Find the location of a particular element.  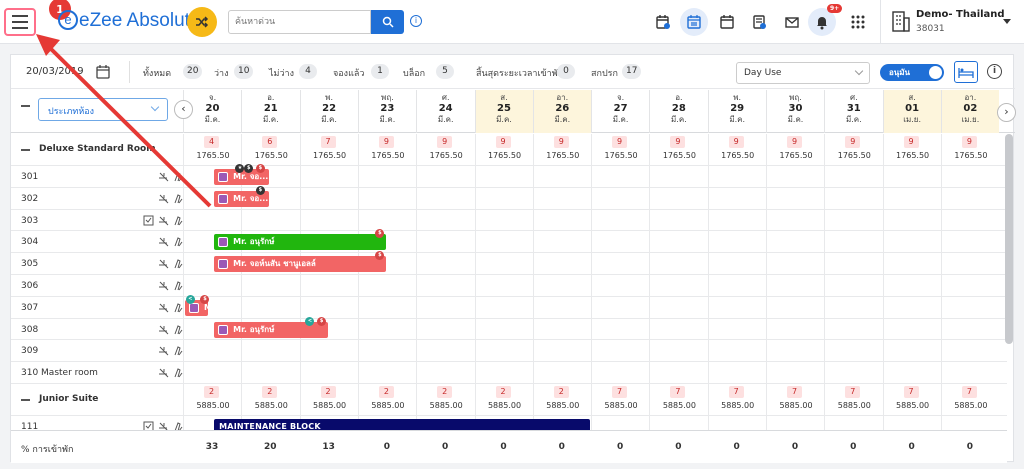

filter-count-0: 20 is located at coordinates (193, 71).